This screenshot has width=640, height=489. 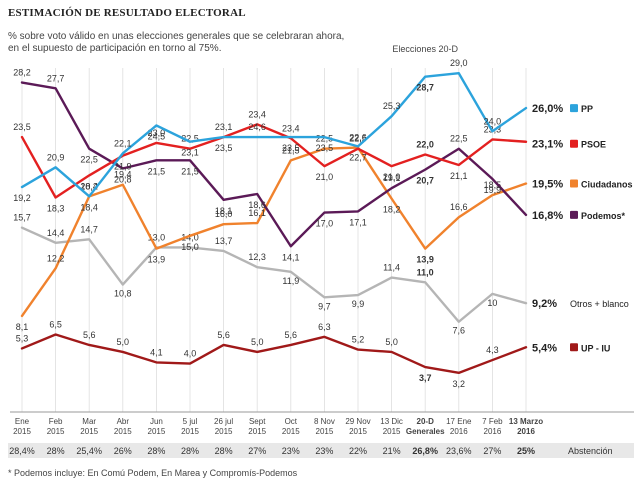 I want to click on x-tick-label: 13 Marzo, so click(x=526, y=421).